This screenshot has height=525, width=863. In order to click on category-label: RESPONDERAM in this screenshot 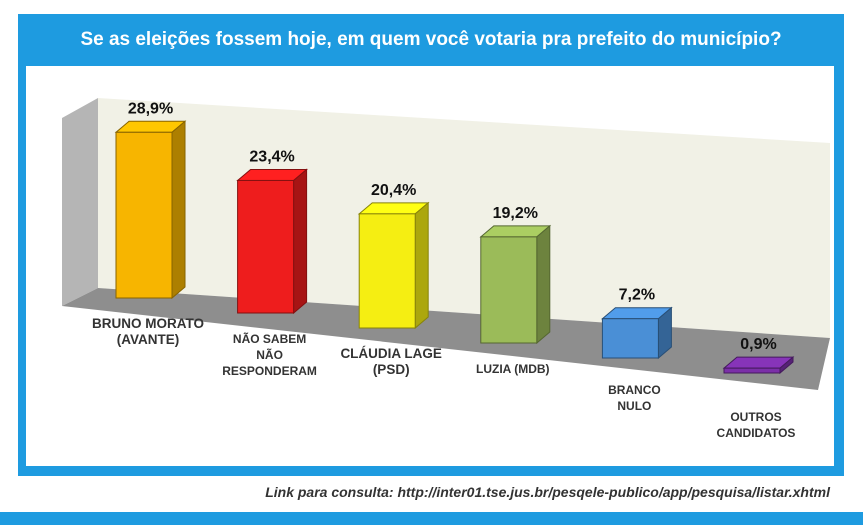, I will do `click(269, 371)`.